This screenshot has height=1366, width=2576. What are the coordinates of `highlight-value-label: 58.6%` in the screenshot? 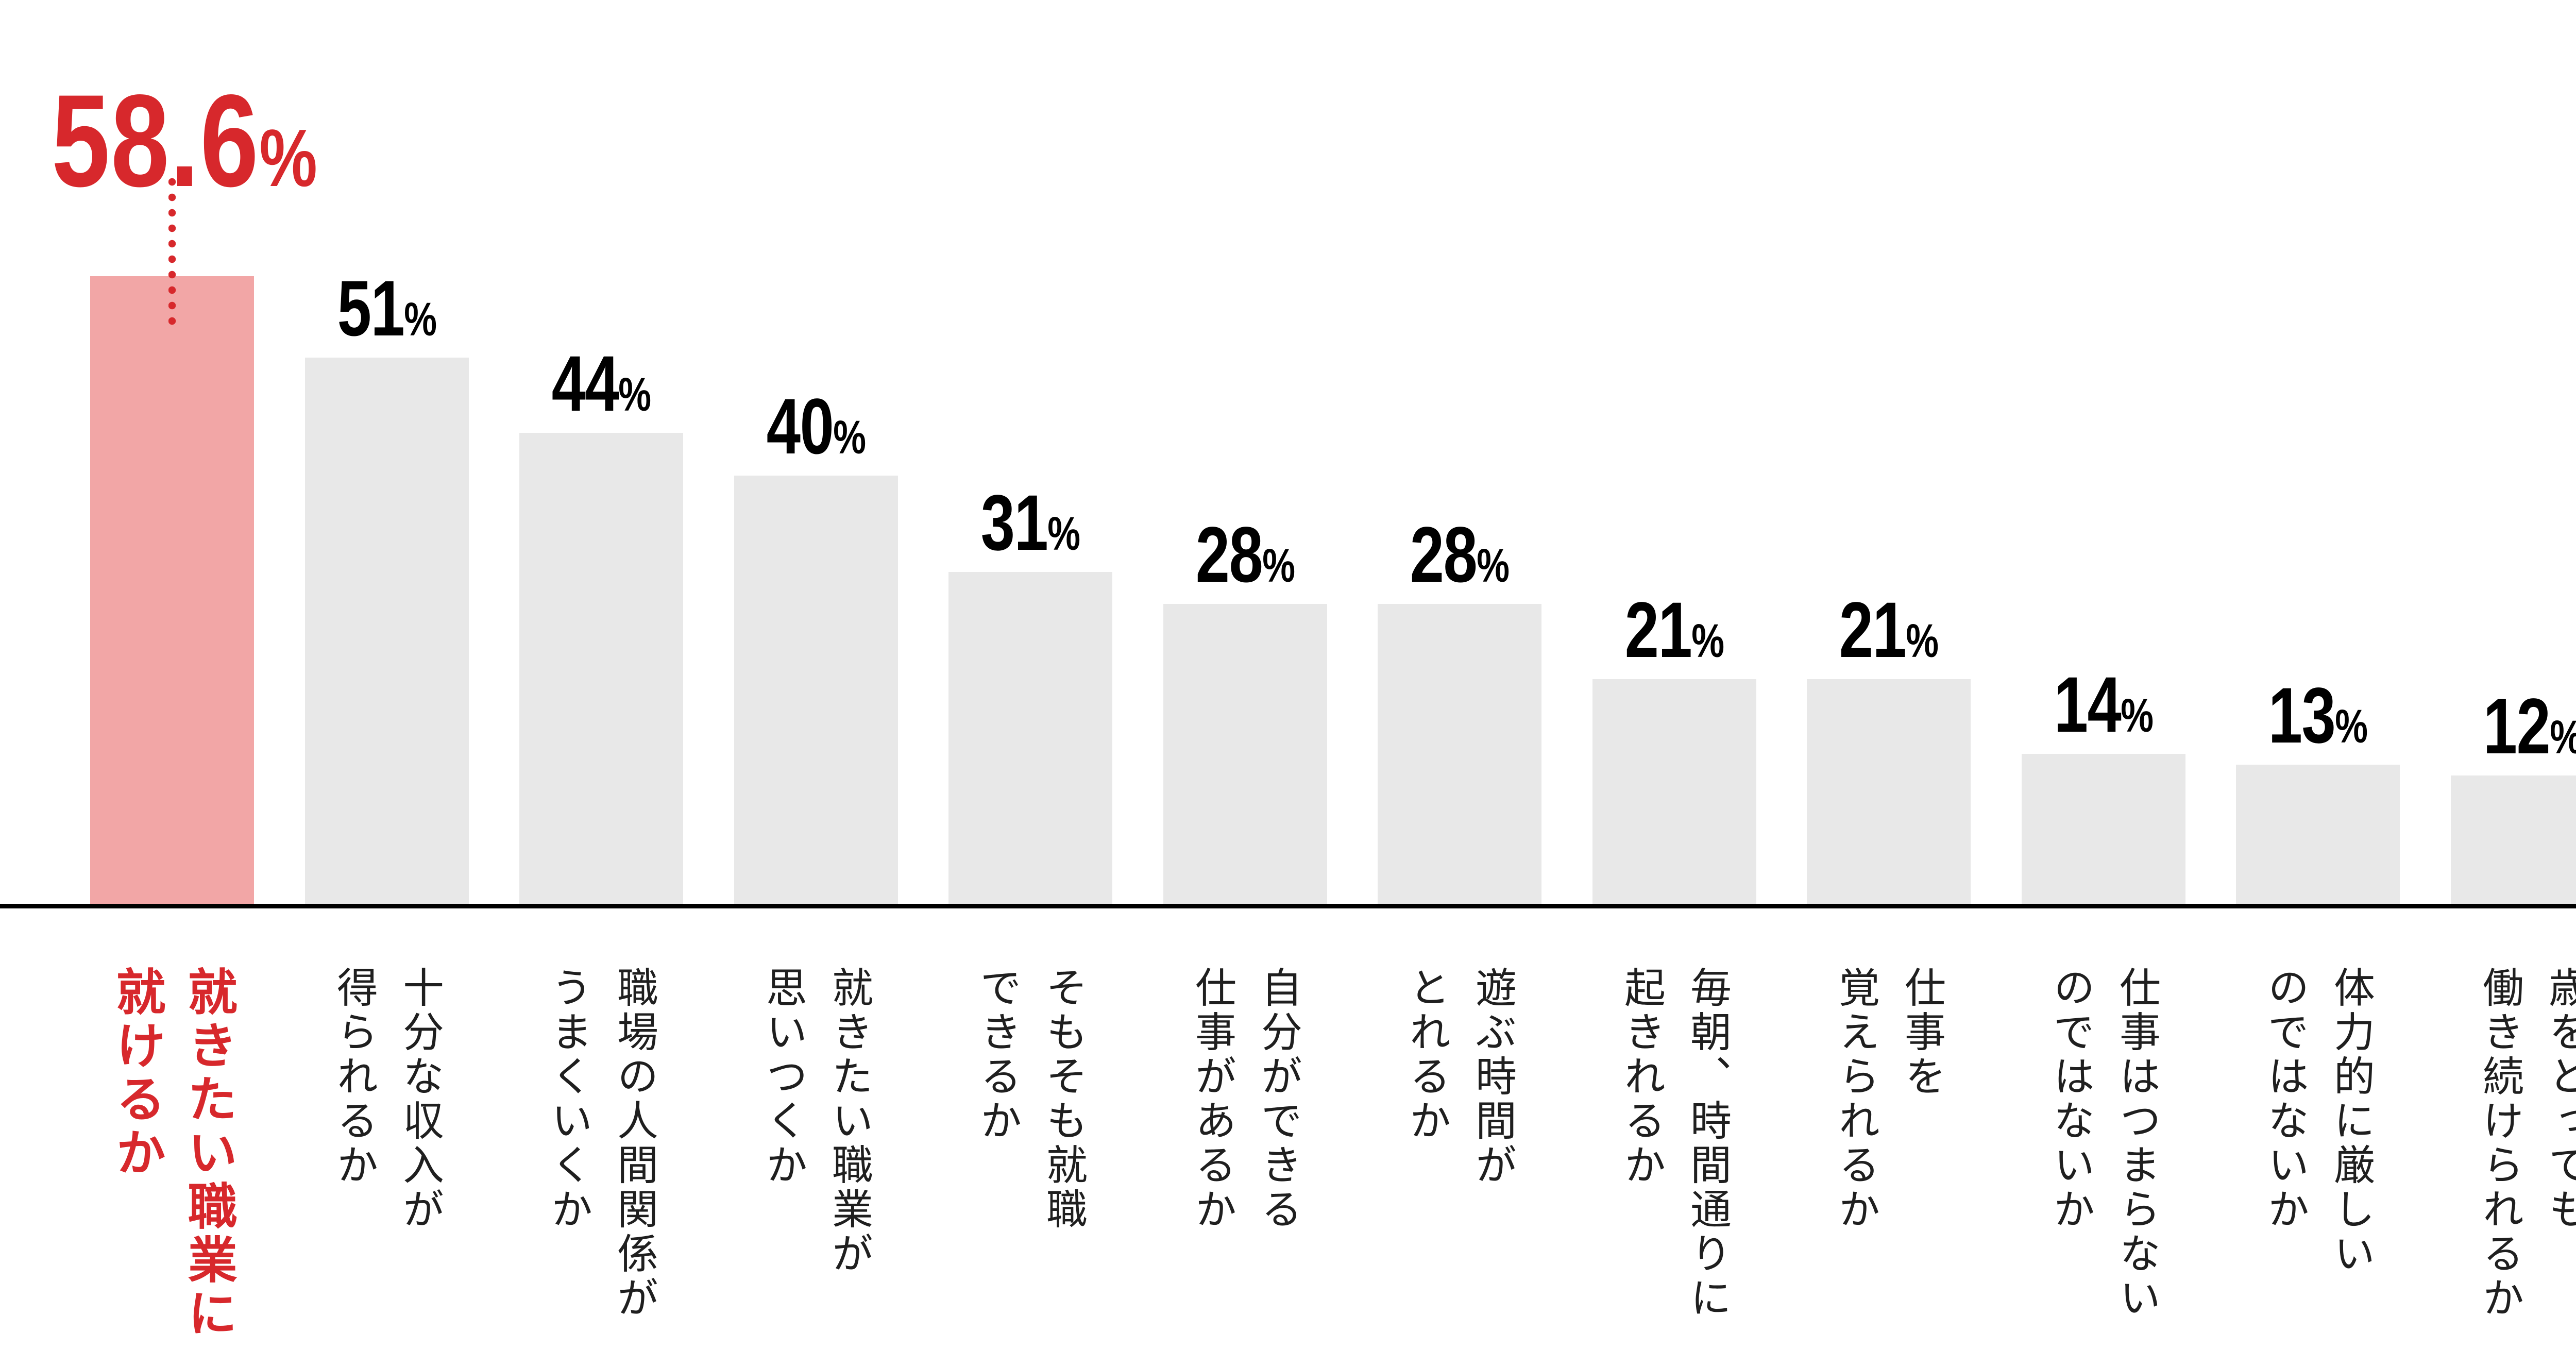 It's located at (217, 141).